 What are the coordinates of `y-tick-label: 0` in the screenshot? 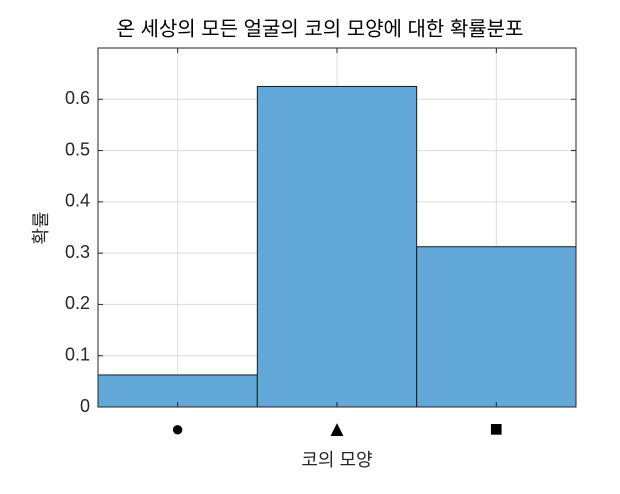 It's located at (85, 406).